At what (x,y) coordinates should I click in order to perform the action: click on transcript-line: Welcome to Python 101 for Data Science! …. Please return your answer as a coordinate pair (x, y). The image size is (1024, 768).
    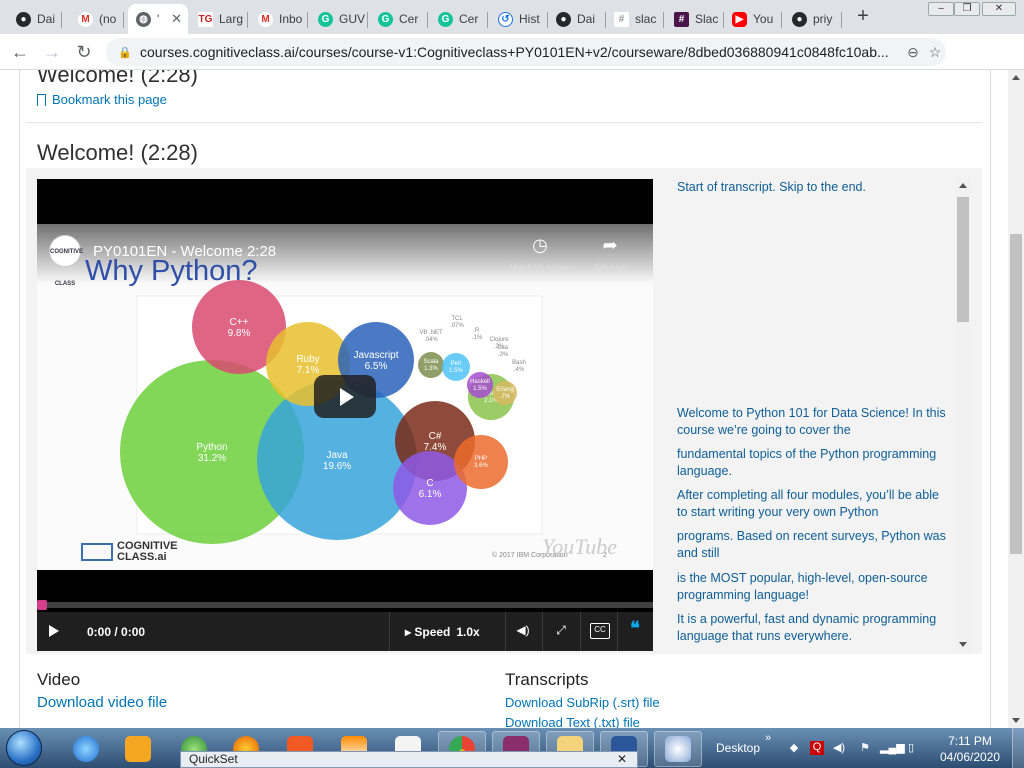
    Looking at the image, I should click on (811, 421).